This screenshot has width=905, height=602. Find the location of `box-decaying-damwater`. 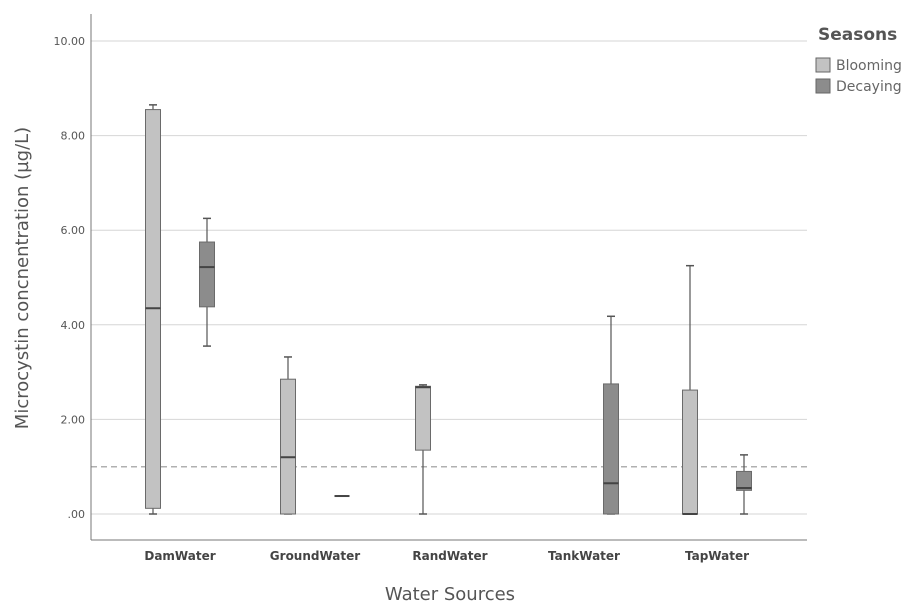

box-decaying-damwater is located at coordinates (207, 282).